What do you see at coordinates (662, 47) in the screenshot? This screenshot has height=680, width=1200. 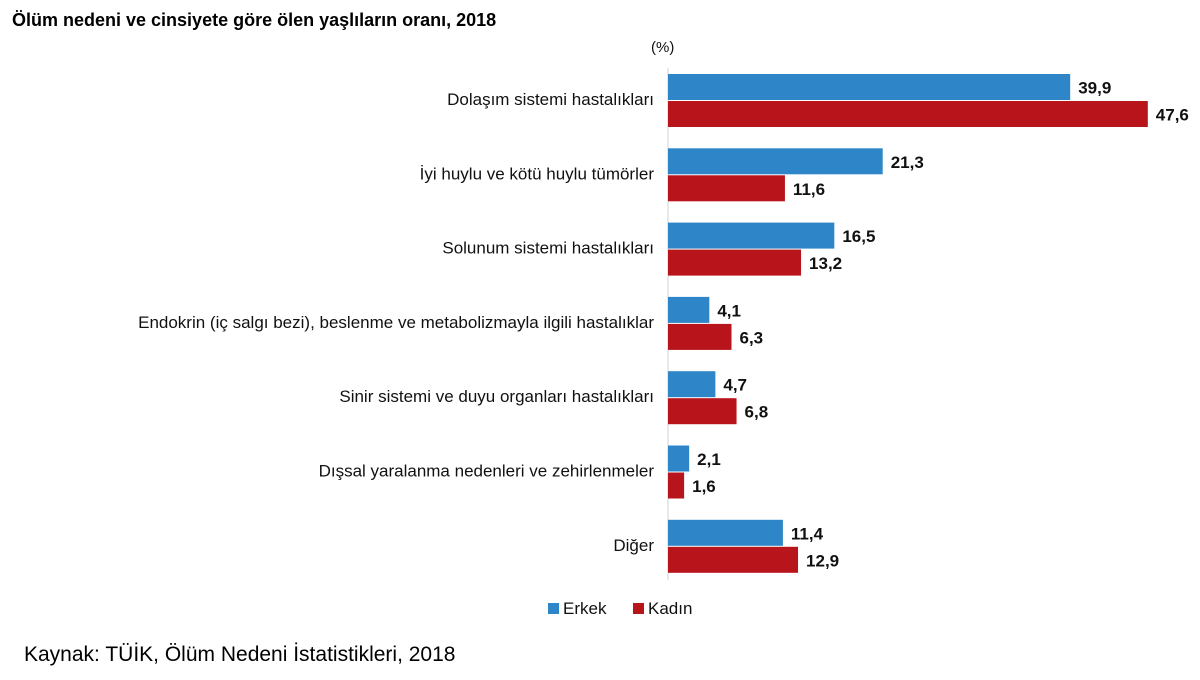 I see `unit-label: (%)` at bounding box center [662, 47].